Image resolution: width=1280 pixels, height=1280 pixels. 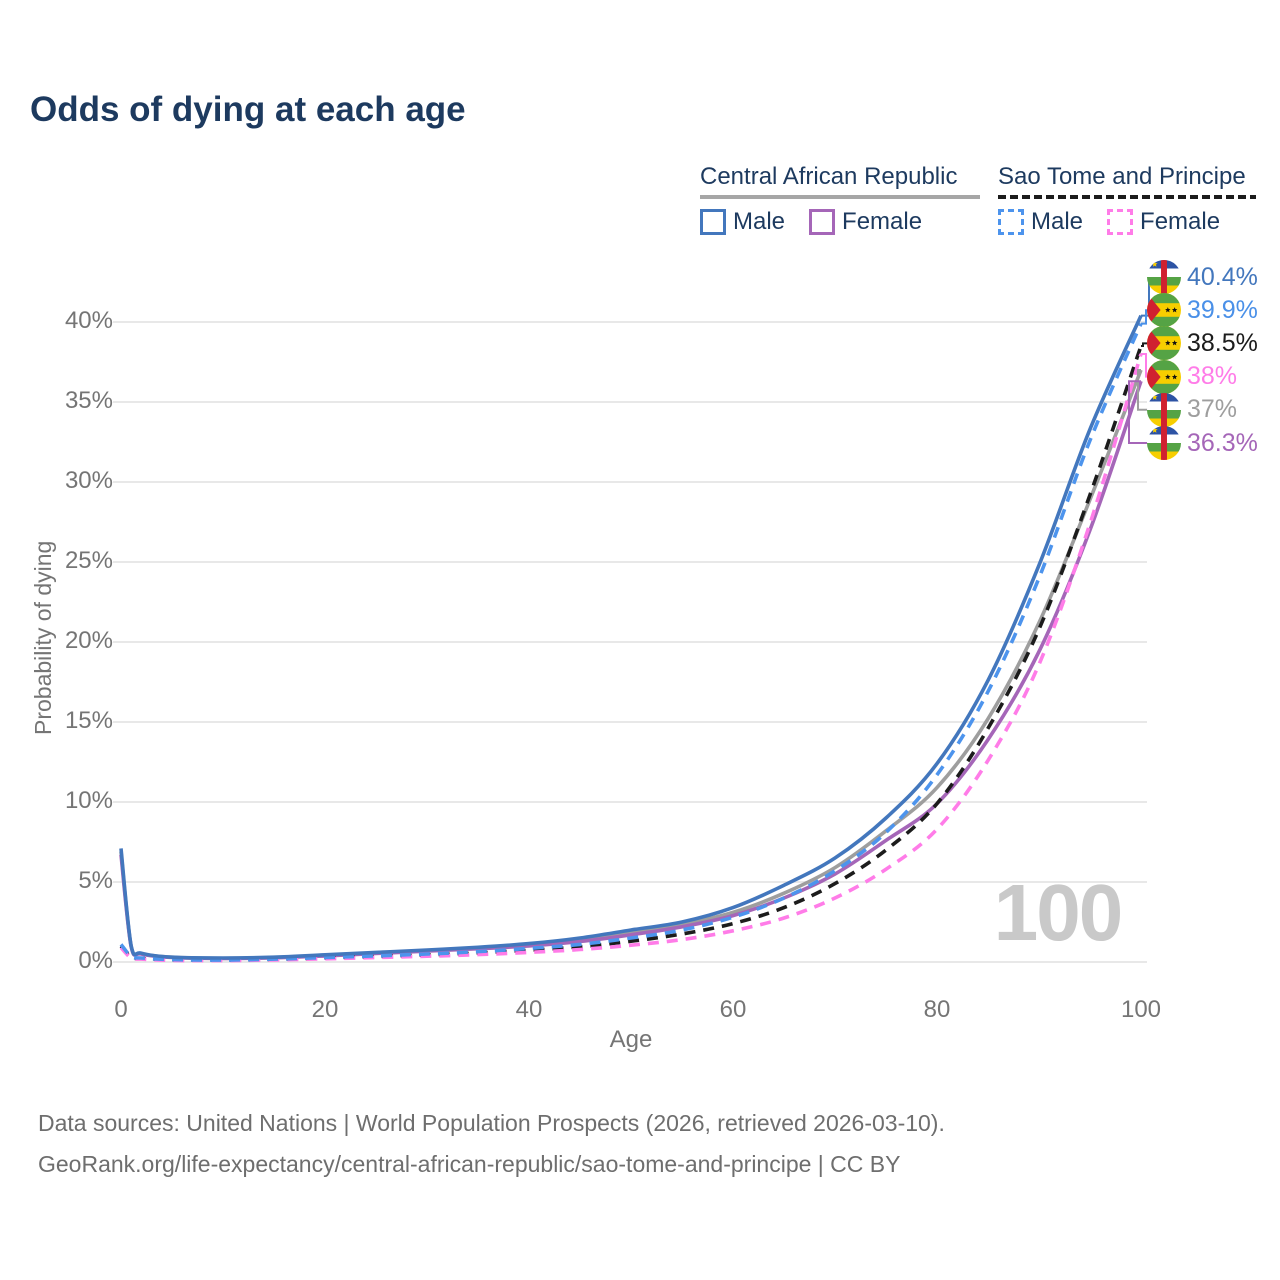 I want to click on legend-item-stp-female: Female, so click(x=1163, y=222).